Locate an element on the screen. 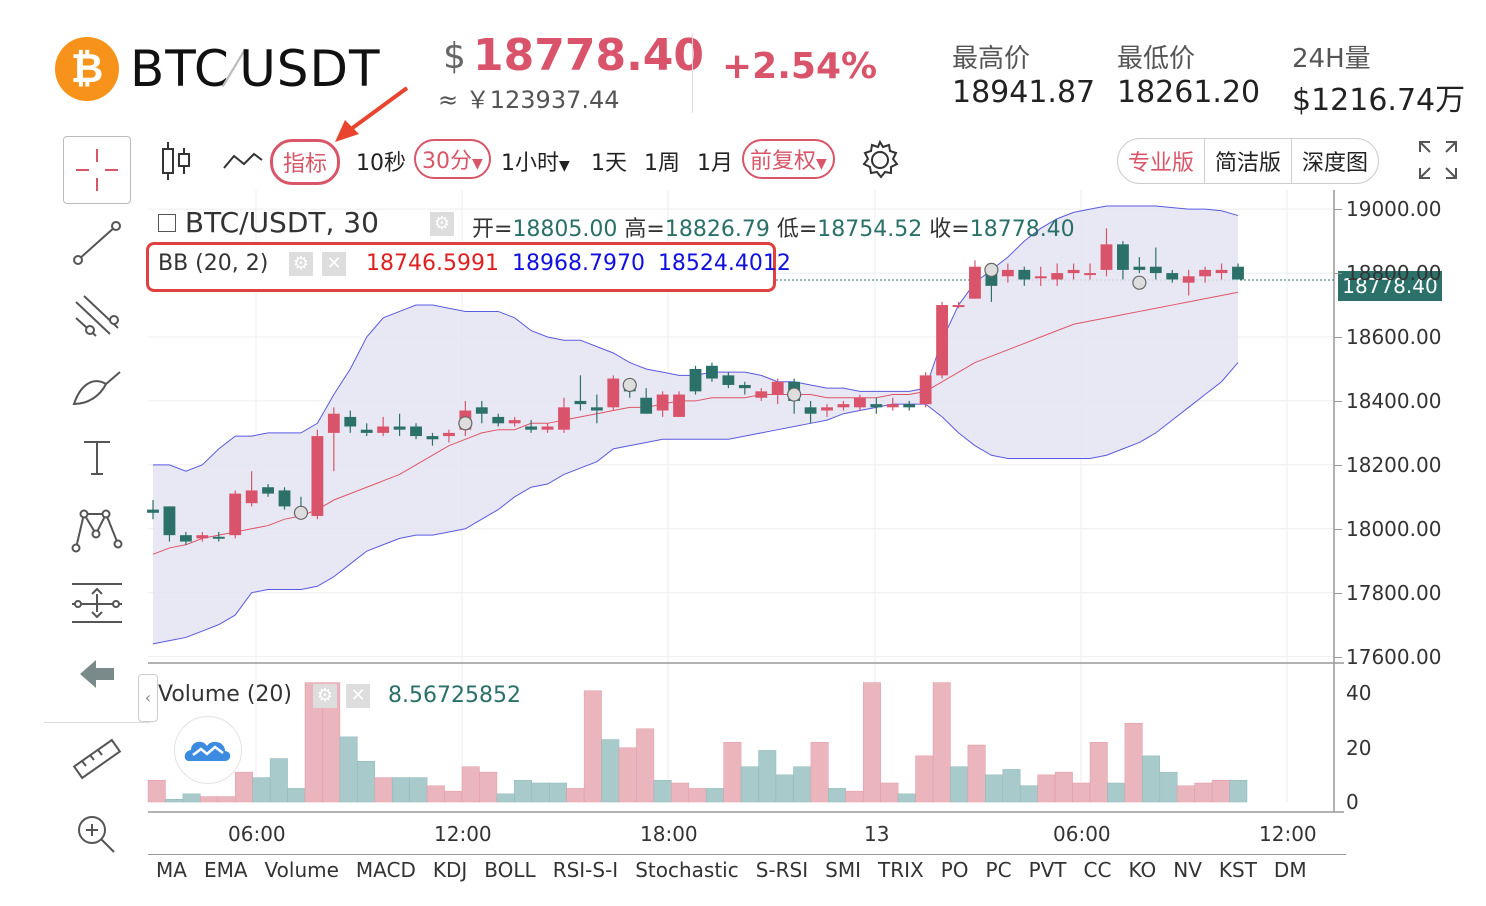  stat-volume: 24H量 $1216.74万 is located at coordinates (1378, 78).